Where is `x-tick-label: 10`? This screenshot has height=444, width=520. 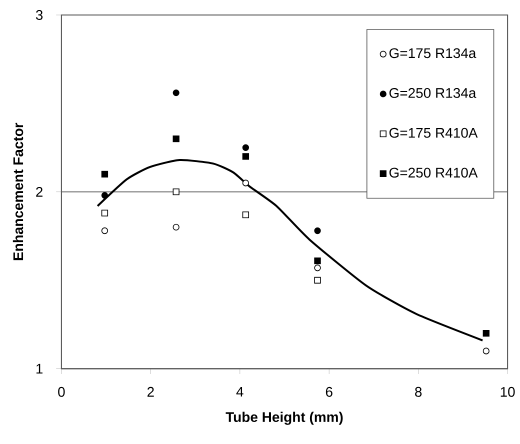 x-tick-label: 10 is located at coordinates (507, 392).